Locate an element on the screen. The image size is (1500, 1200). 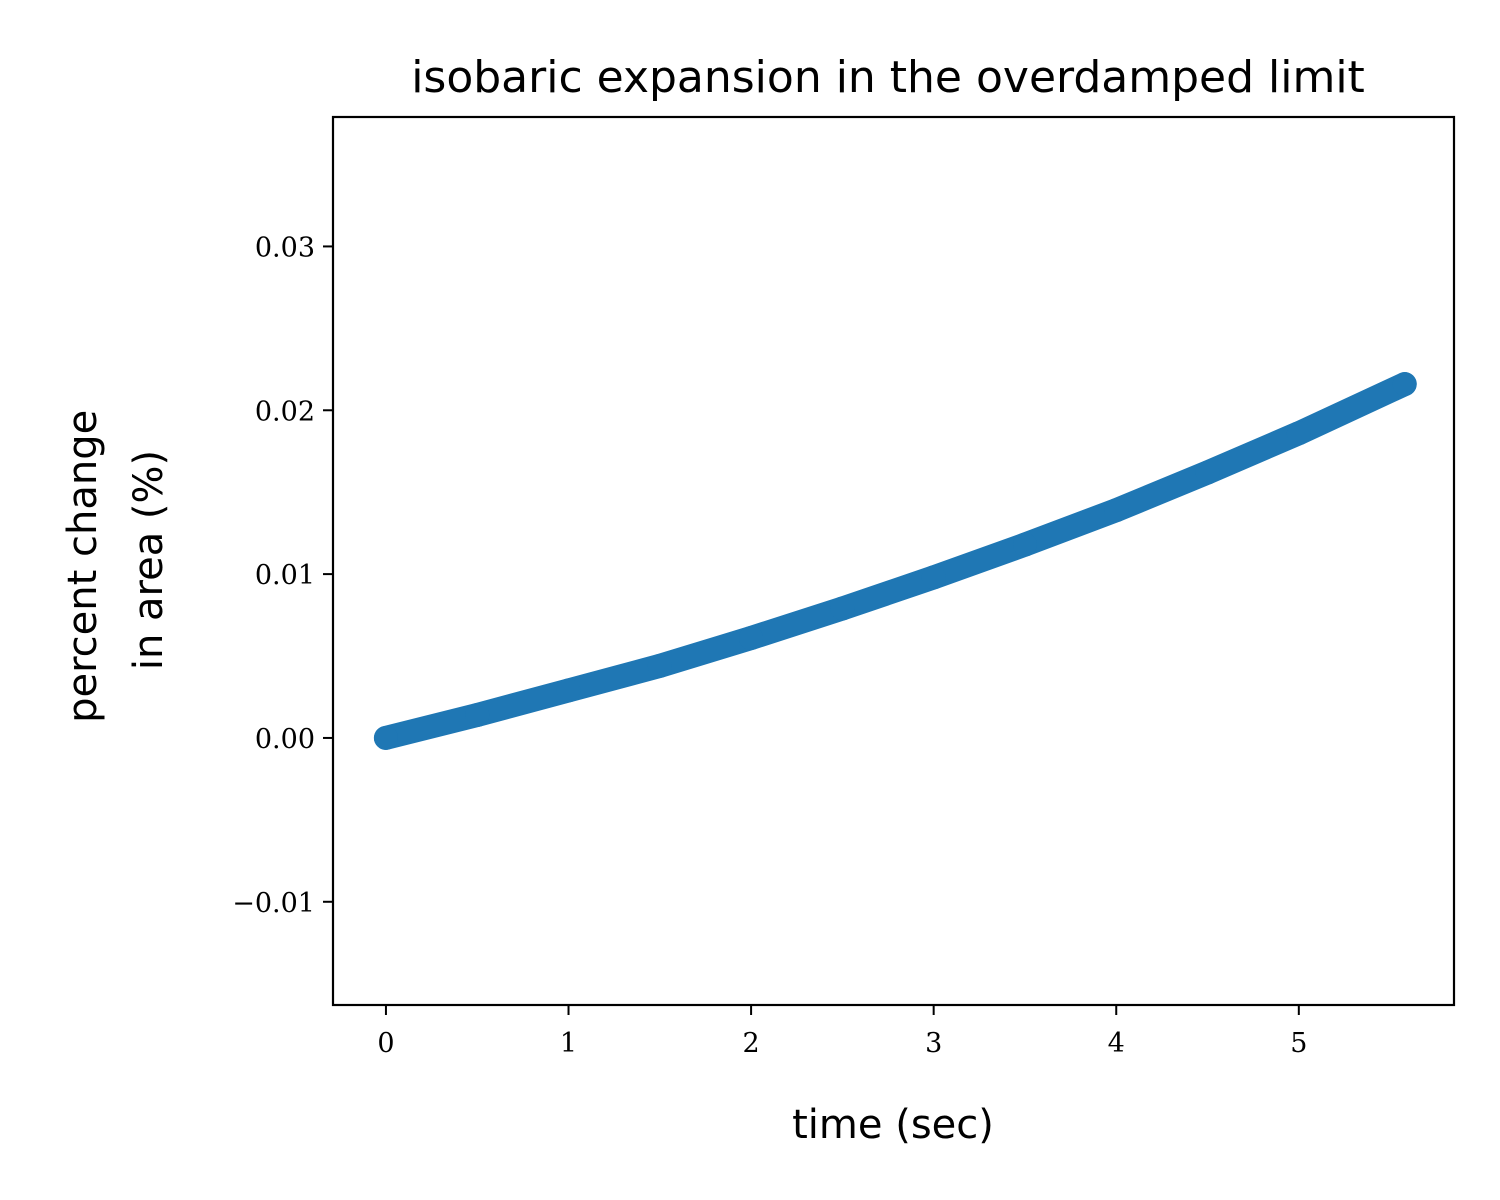
y-axis-label-line-2: in area (%) is located at coordinates (149, 560).